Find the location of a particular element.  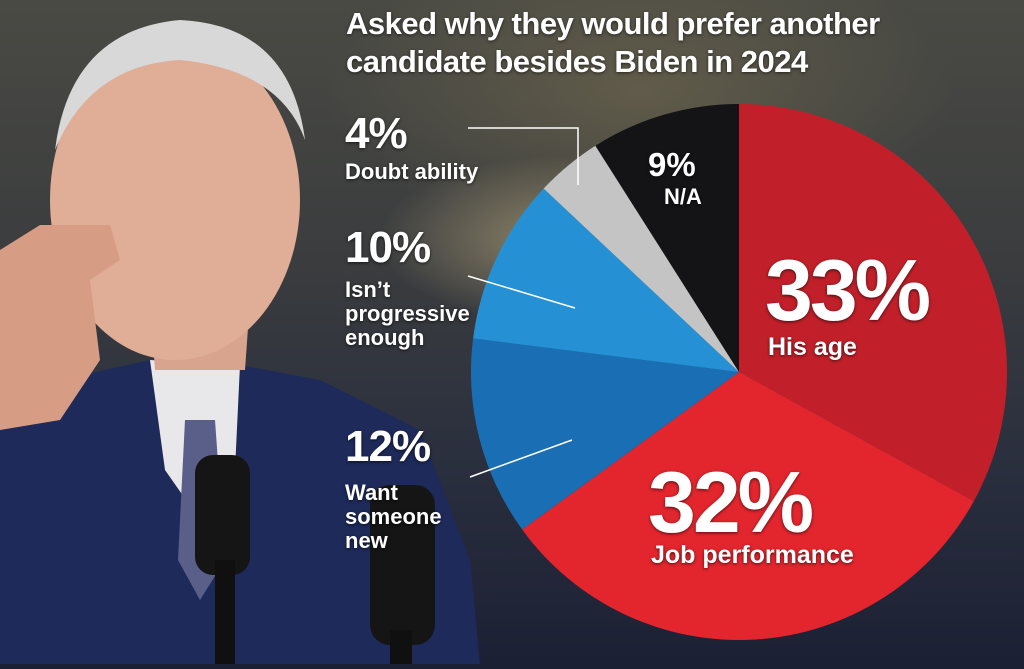

leader-line-doubt-ability is located at coordinates (523, 156).